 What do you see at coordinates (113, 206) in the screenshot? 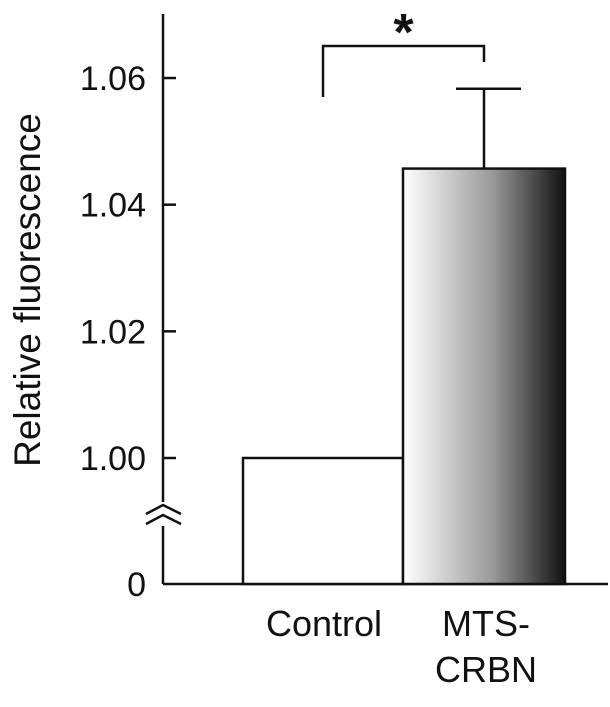
I see `y-tick-label: 1.04` at bounding box center [113, 206].